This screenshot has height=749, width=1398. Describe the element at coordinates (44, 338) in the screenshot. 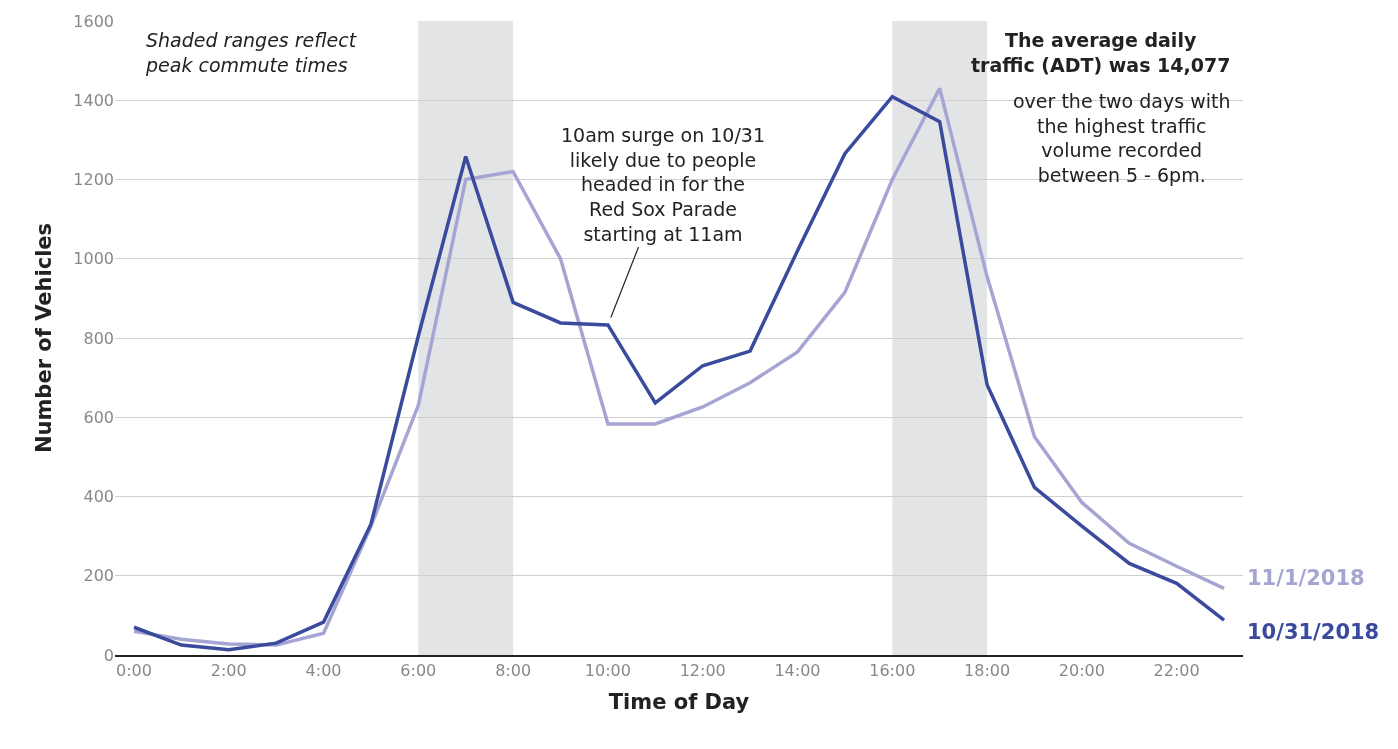

I see `y-axis-title: Number of Vehicles` at that location.